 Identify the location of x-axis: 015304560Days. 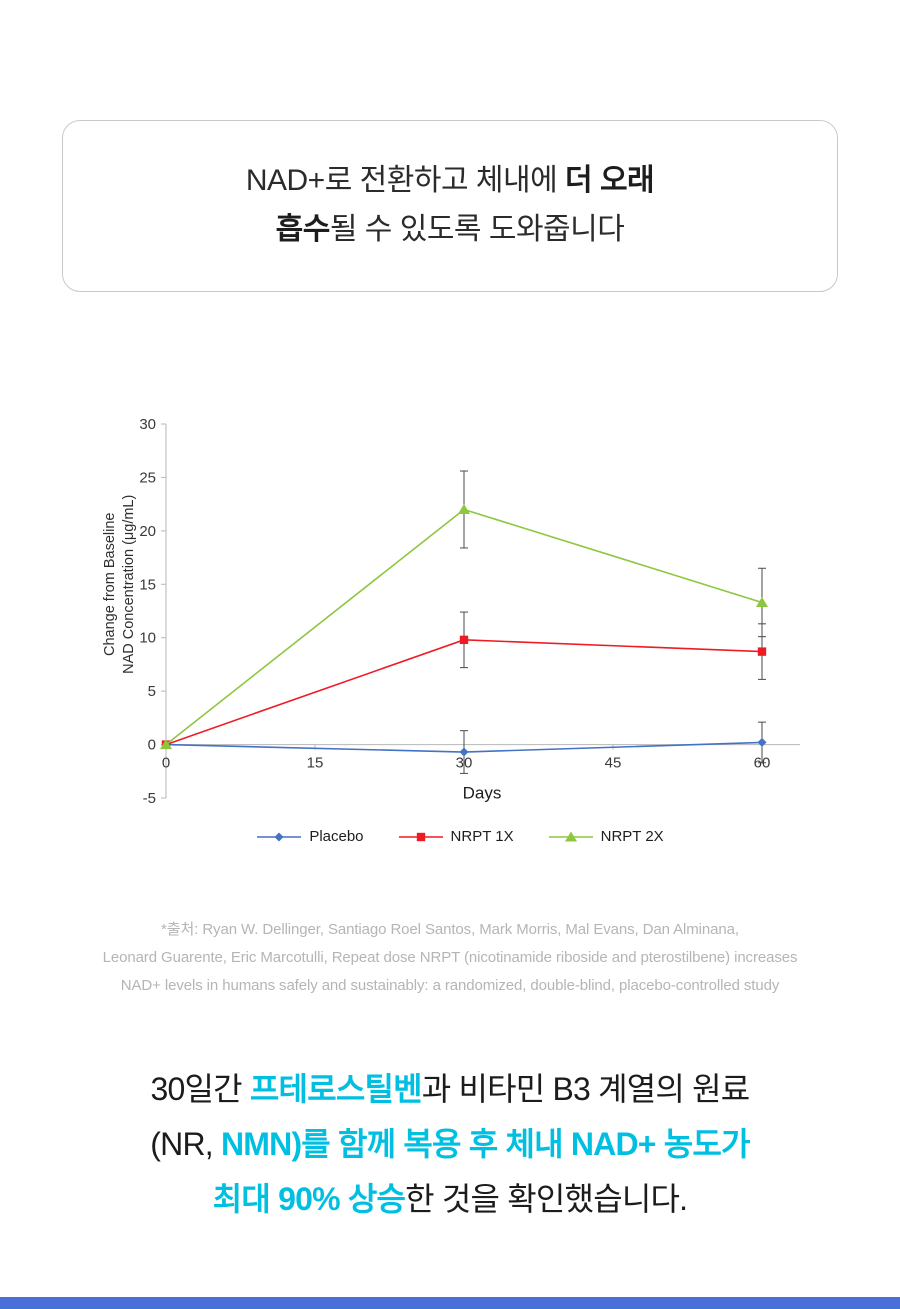
(481, 773).